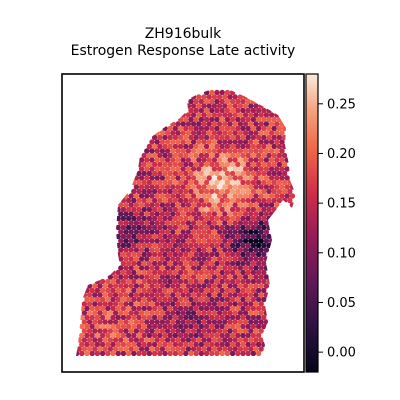  What do you see at coordinates (312, 223) in the screenshot?
I see `colorbar` at bounding box center [312, 223].